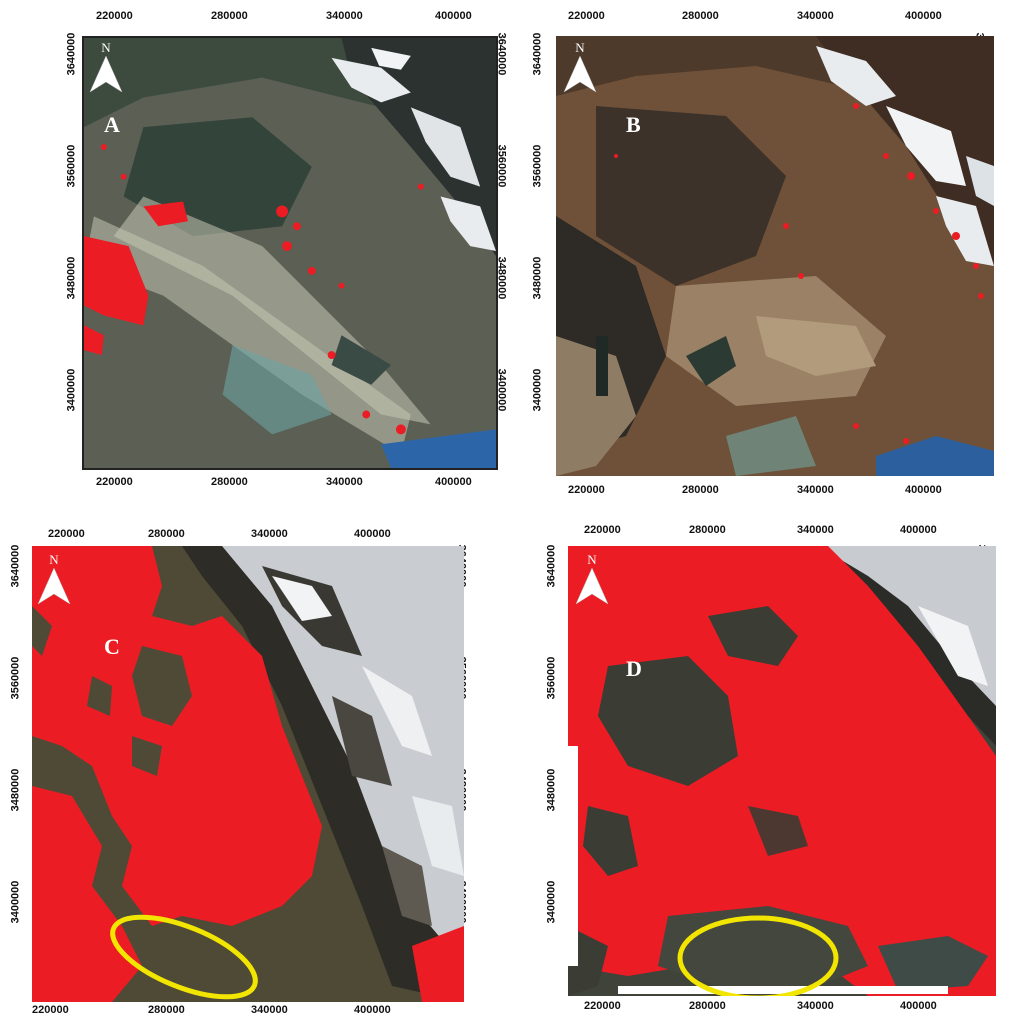 Image resolution: width=1010 pixels, height=1017 pixels. What do you see at coordinates (112, 646) in the screenshot?
I see `panel-letter: C` at bounding box center [112, 646].